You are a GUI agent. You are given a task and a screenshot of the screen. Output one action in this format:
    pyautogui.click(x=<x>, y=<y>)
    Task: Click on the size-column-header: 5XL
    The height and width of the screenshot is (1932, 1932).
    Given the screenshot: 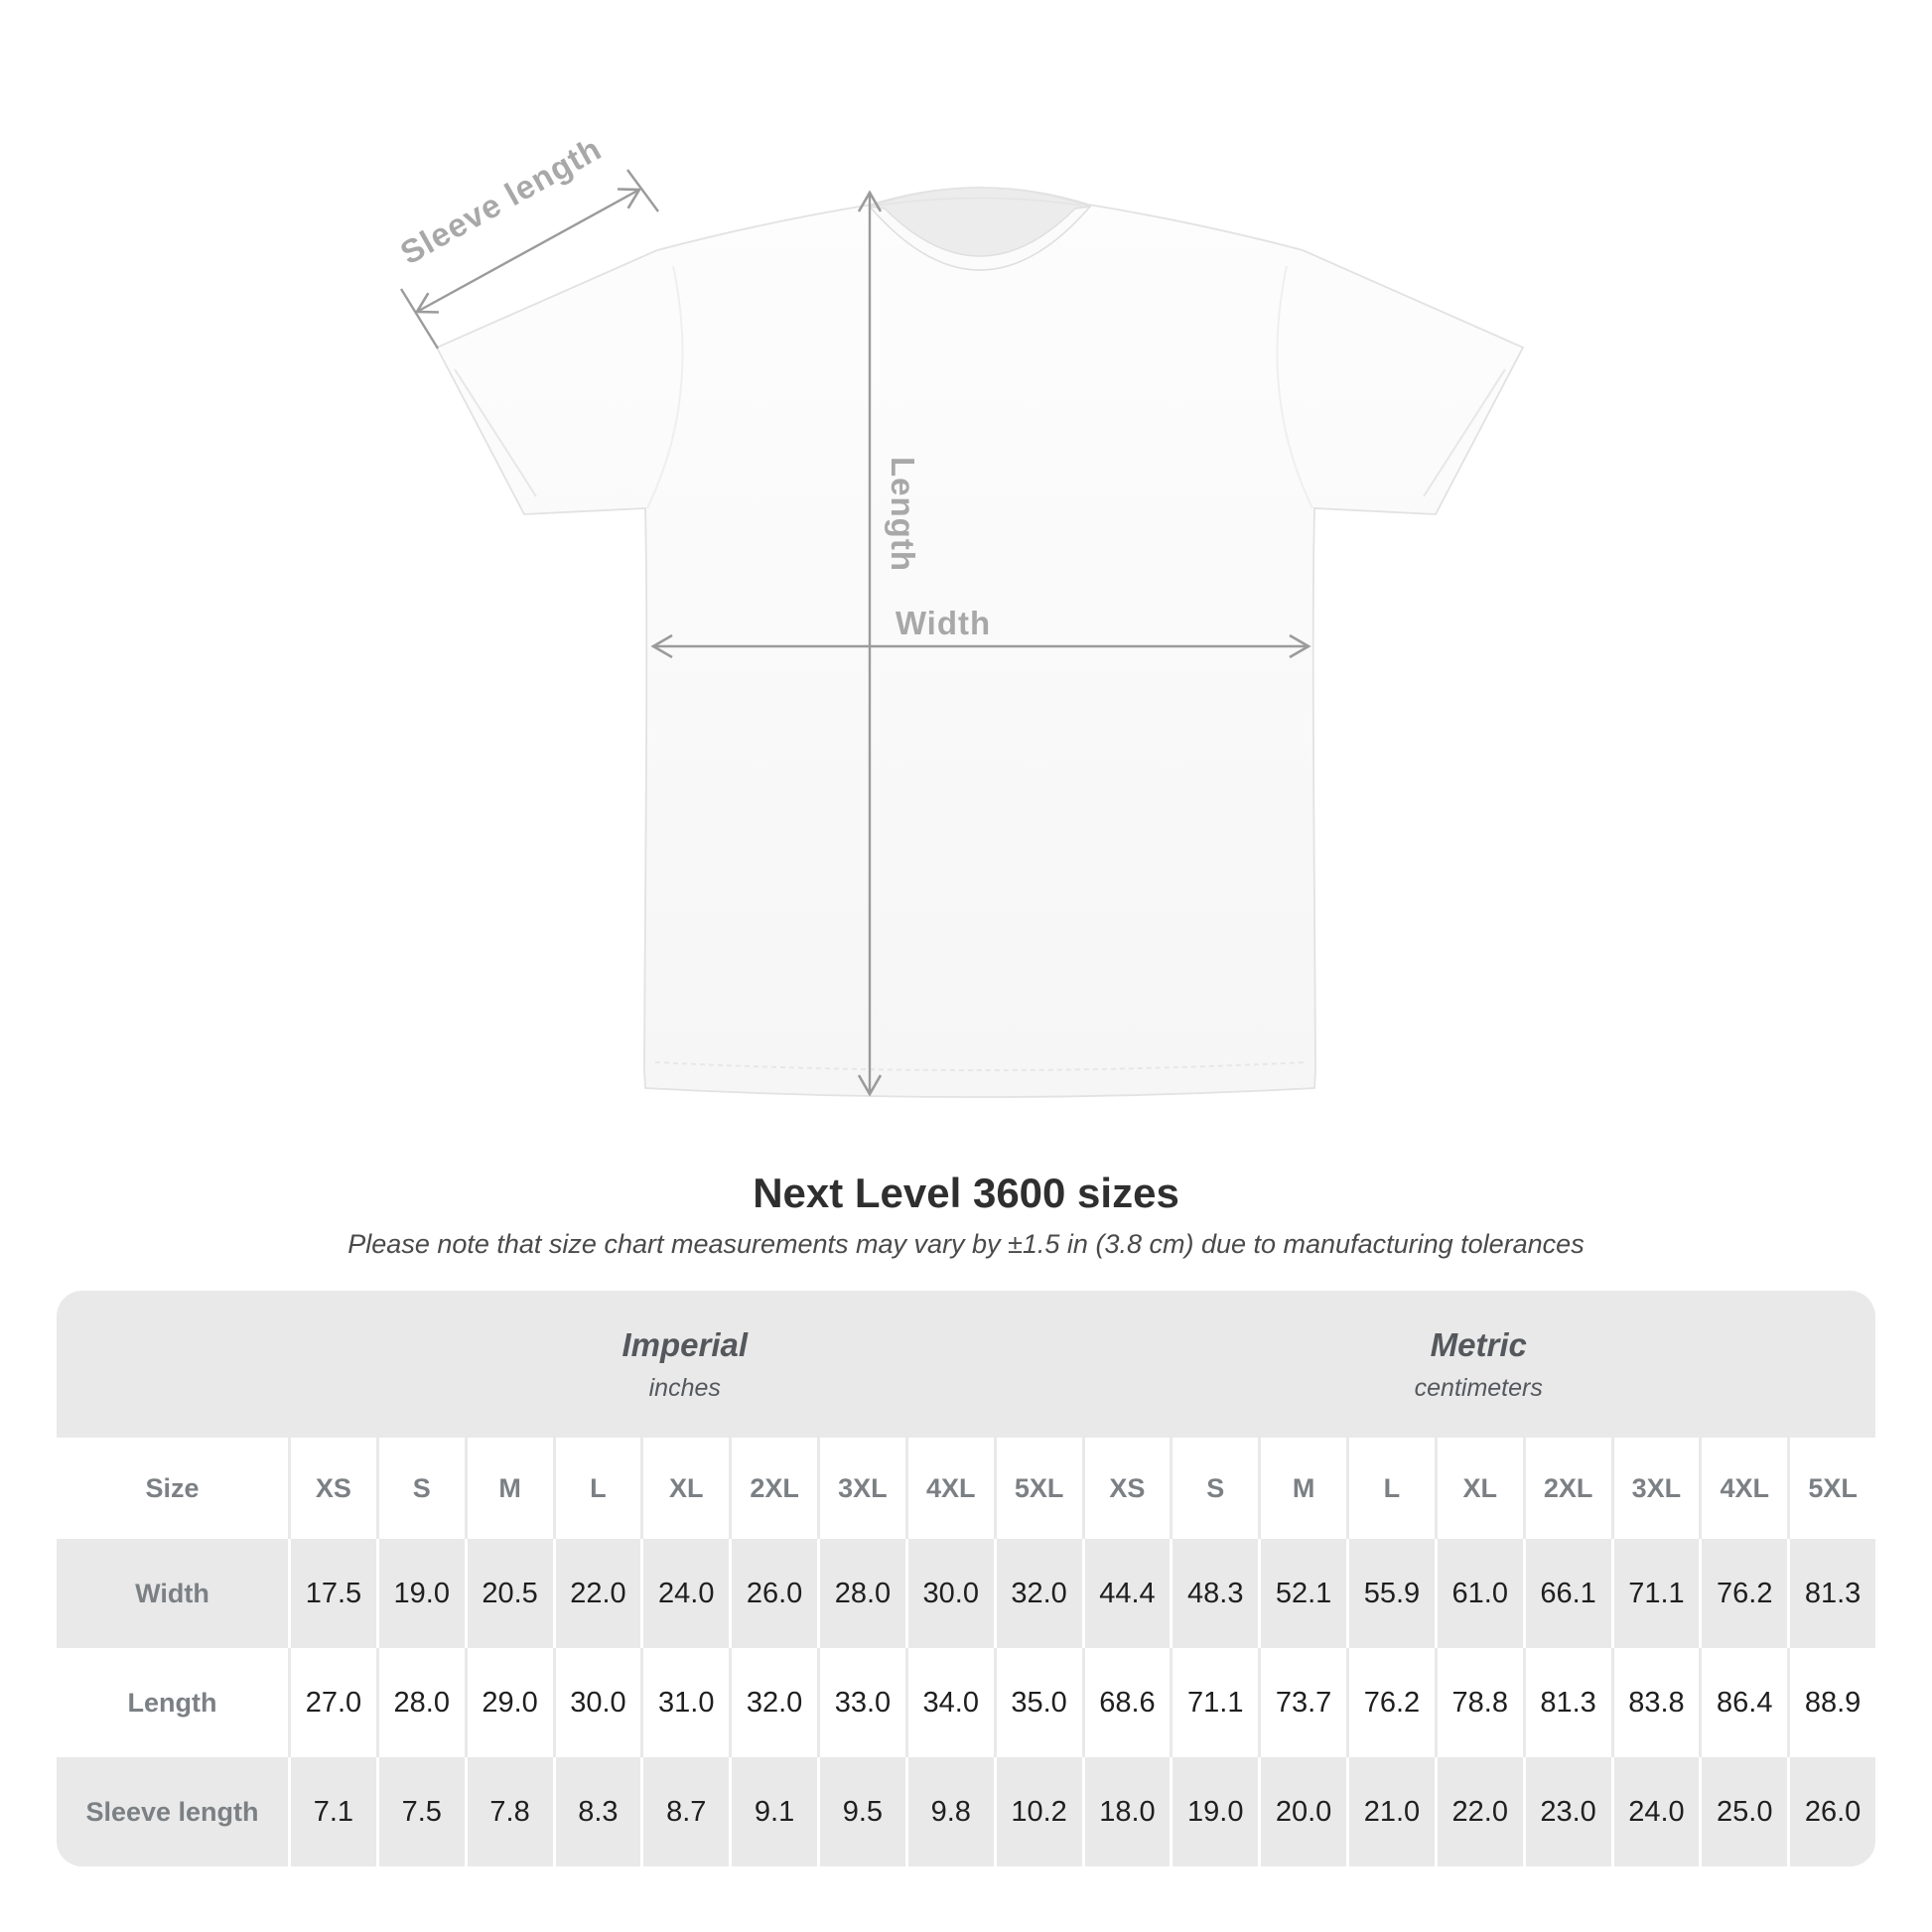 What is the action you would take?
    pyautogui.click(x=1037, y=1488)
    